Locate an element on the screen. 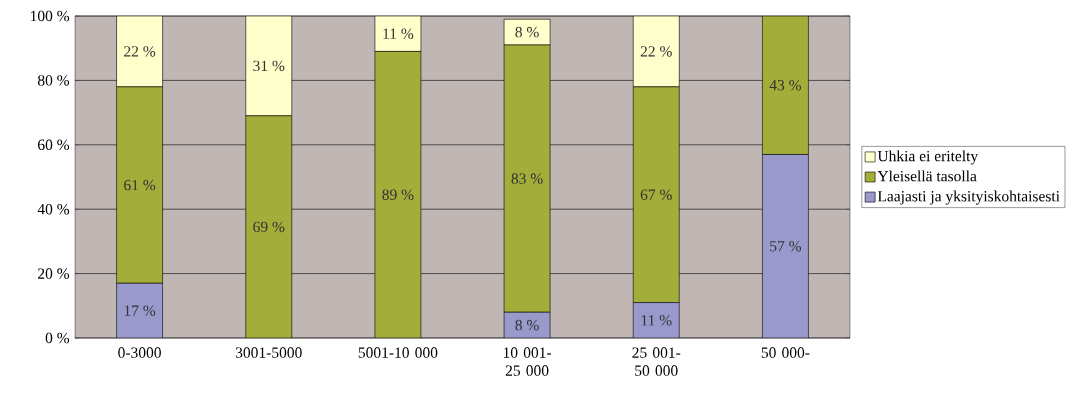 The height and width of the screenshot is (416, 1086). x-tick-label: 10 001-25 000 is located at coordinates (527, 361).